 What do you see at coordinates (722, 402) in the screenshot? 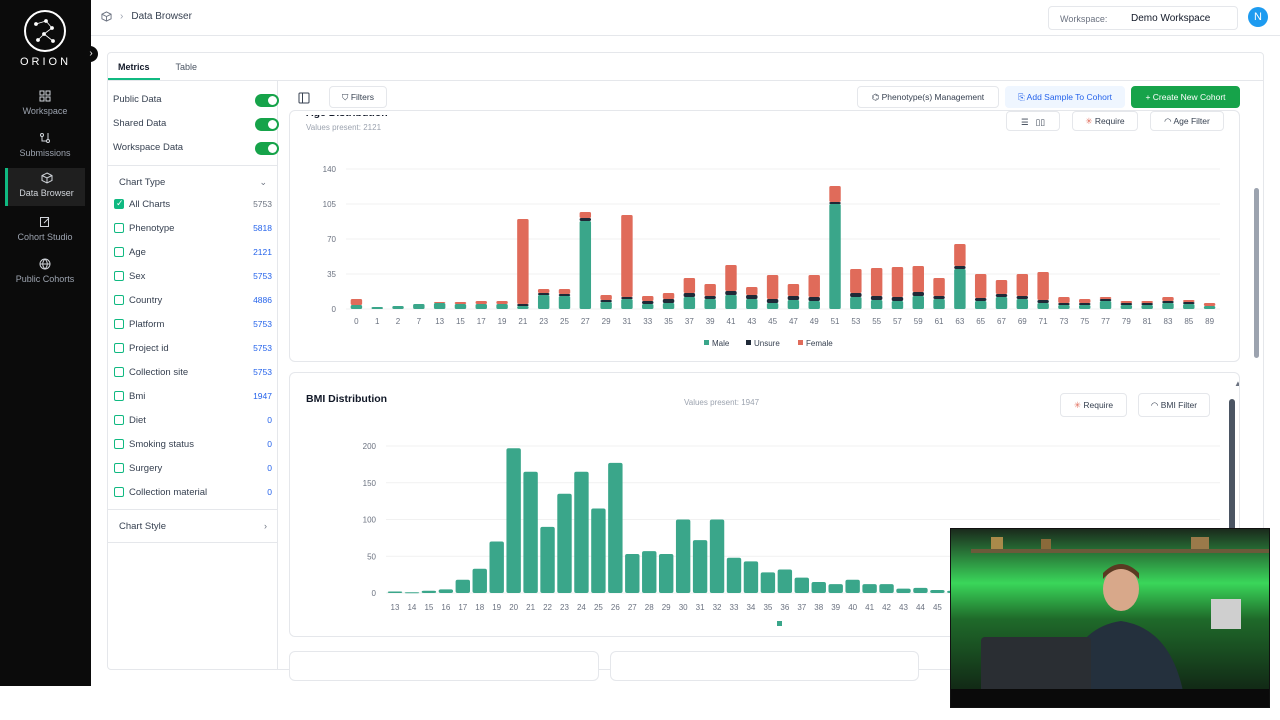
I see `bmi-values-present: Values present: 1947` at bounding box center [722, 402].